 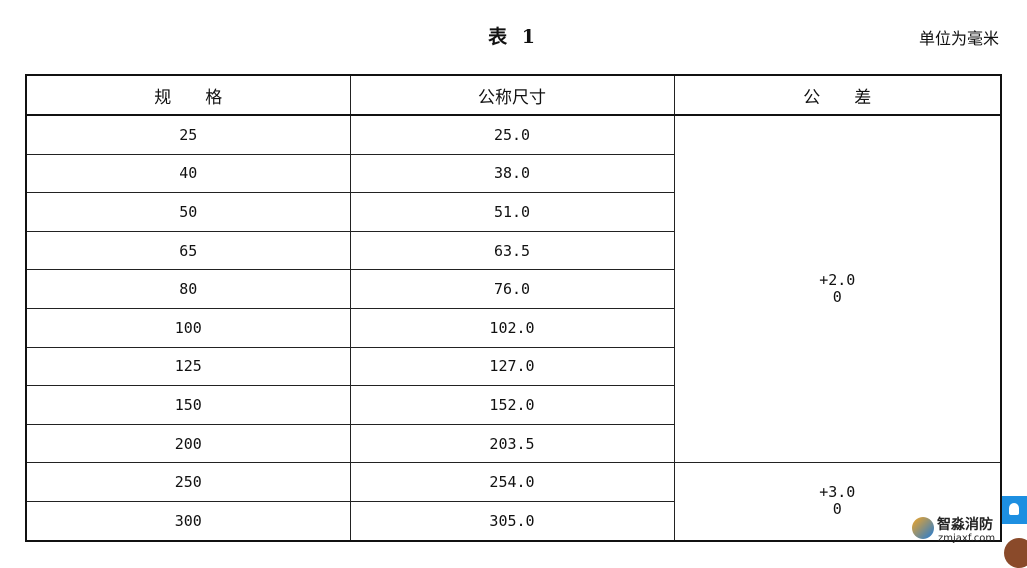 I want to click on spec-cell: 40, so click(x=188, y=173).